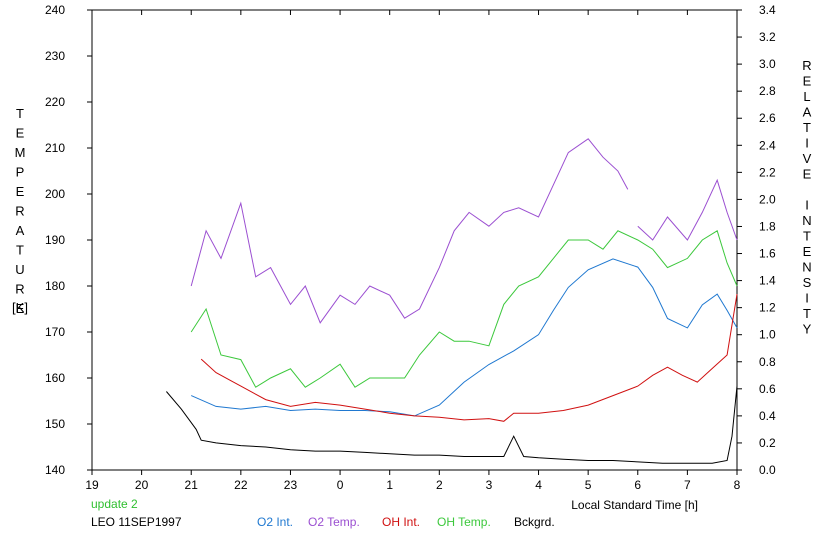 The height and width of the screenshot is (535, 828). Describe the element at coordinates (55, 424) in the screenshot. I see `y-left-tick-label: 150` at that location.